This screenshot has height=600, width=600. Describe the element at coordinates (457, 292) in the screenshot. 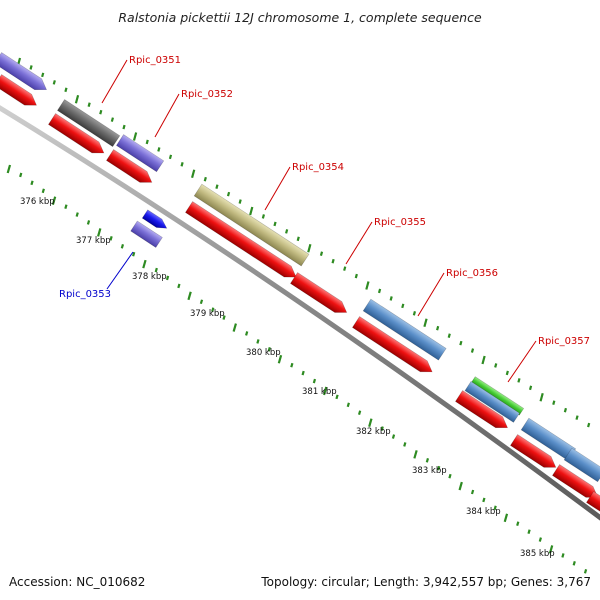

I see `gene-label-rpic-0356: Rpic_0356` at that location.